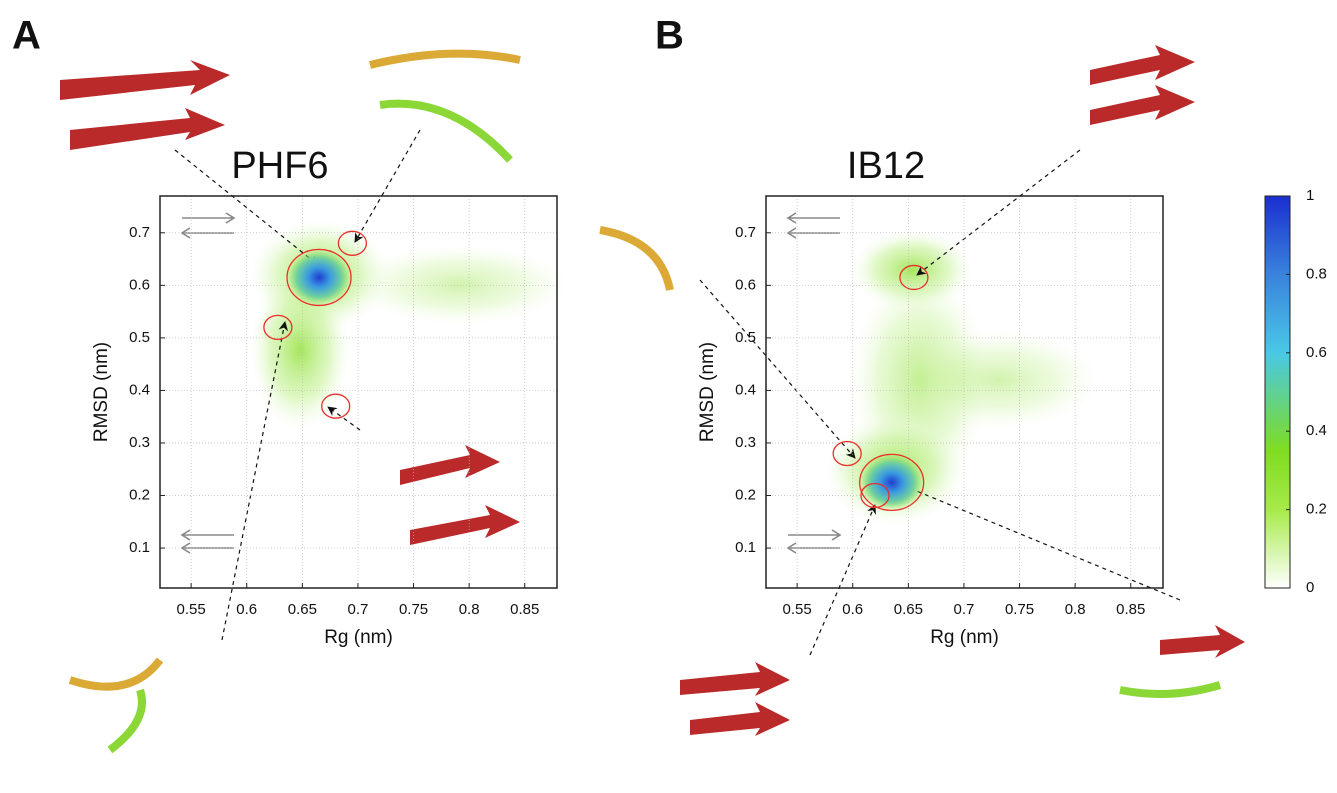 The width and height of the screenshot is (1337, 793). I want to click on colorbar-tick-label: 0.4, so click(1316, 430).